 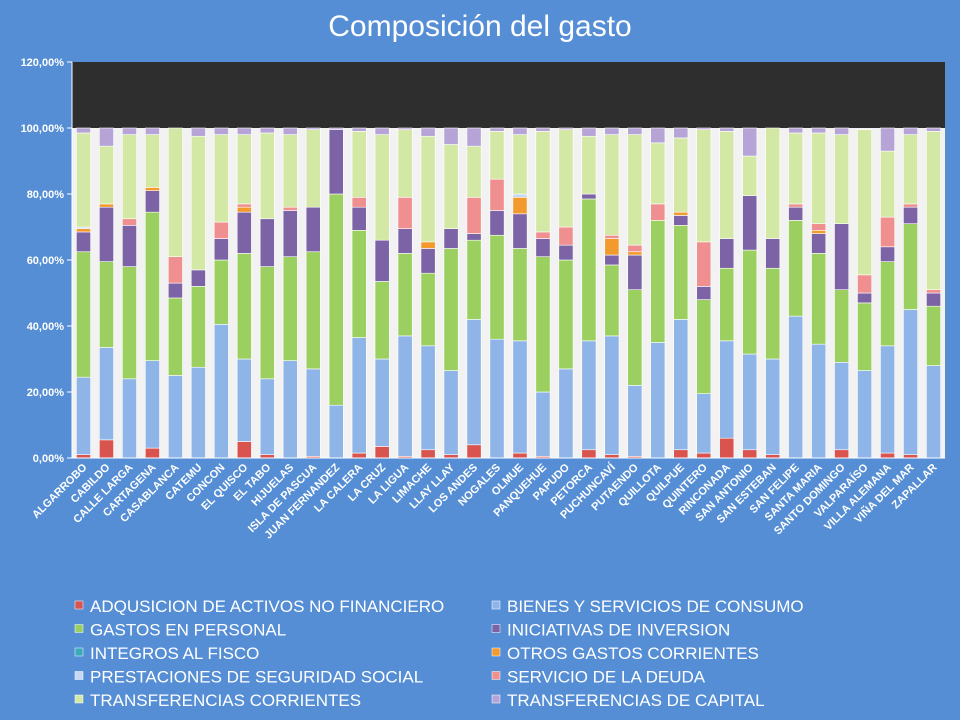 I want to click on y-tick-label: 60,00%, so click(x=46, y=261).